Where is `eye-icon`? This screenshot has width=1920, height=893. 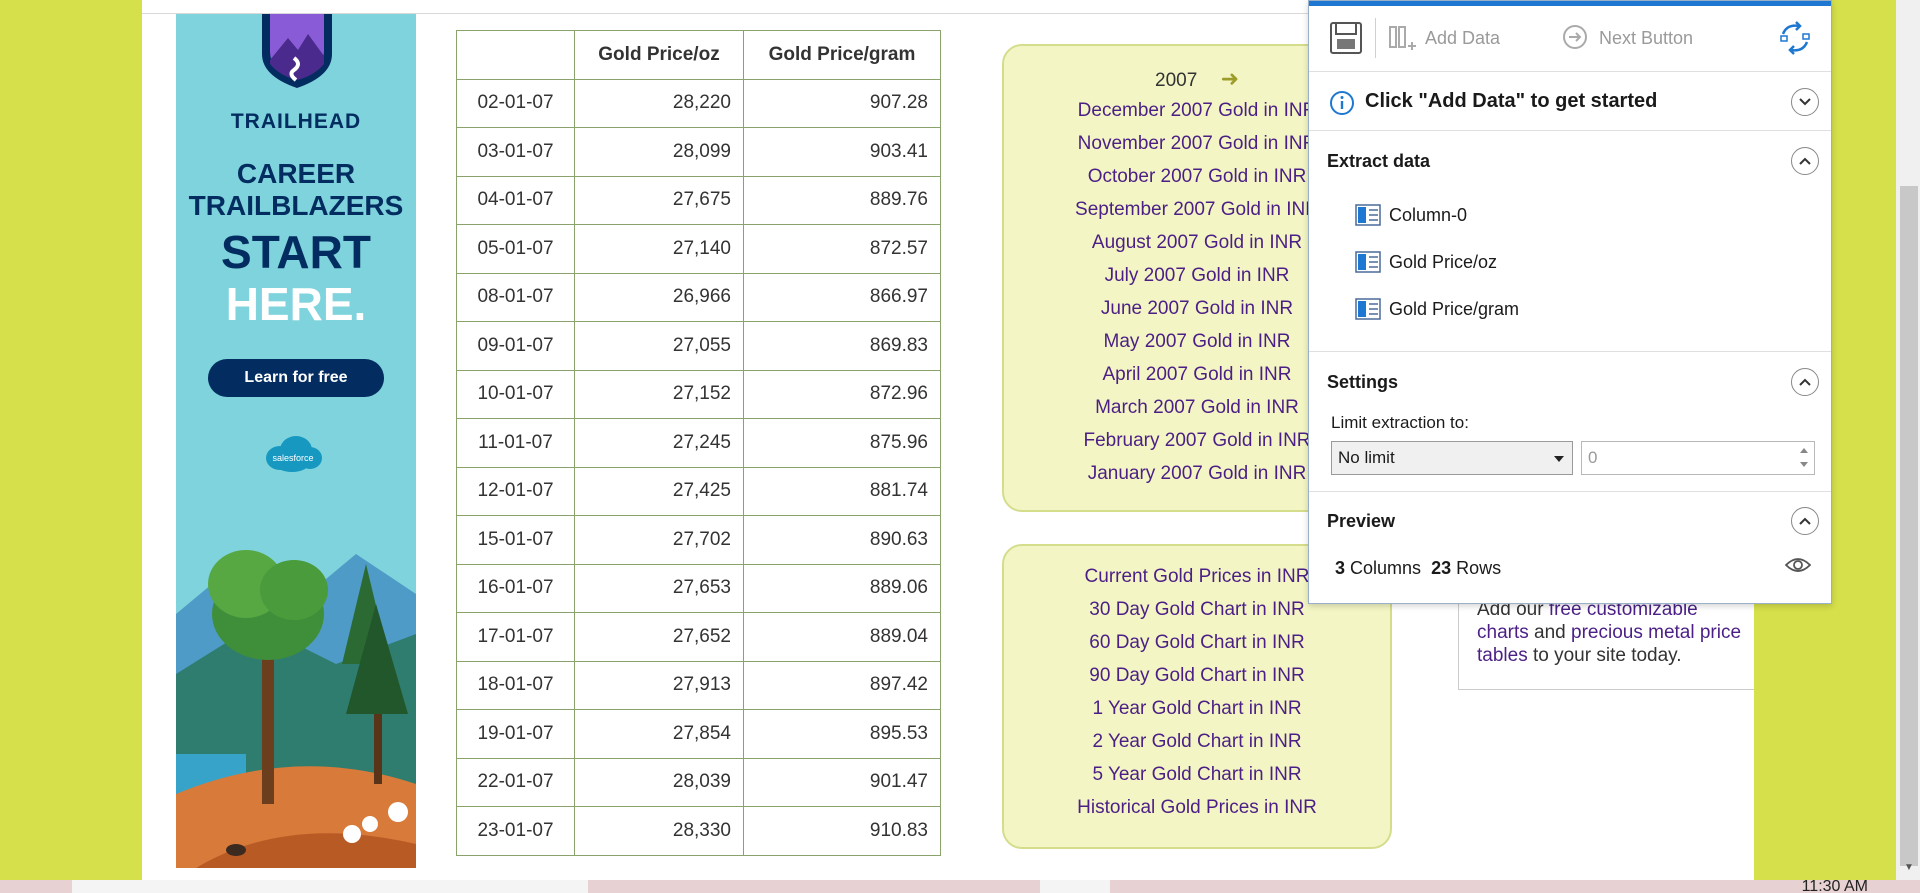 eye-icon is located at coordinates (1798, 565).